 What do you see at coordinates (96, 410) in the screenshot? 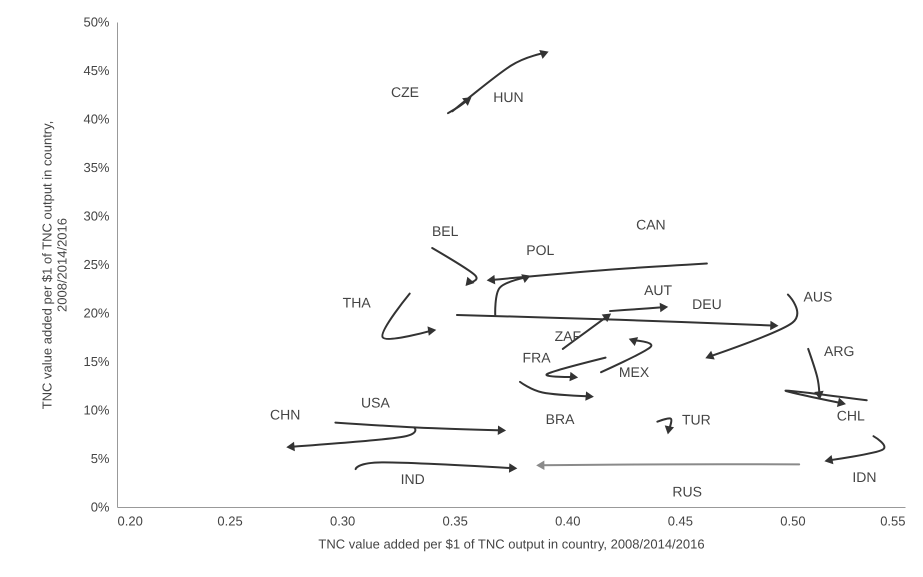
I see `y-tick-label: 10%` at bounding box center [96, 410].